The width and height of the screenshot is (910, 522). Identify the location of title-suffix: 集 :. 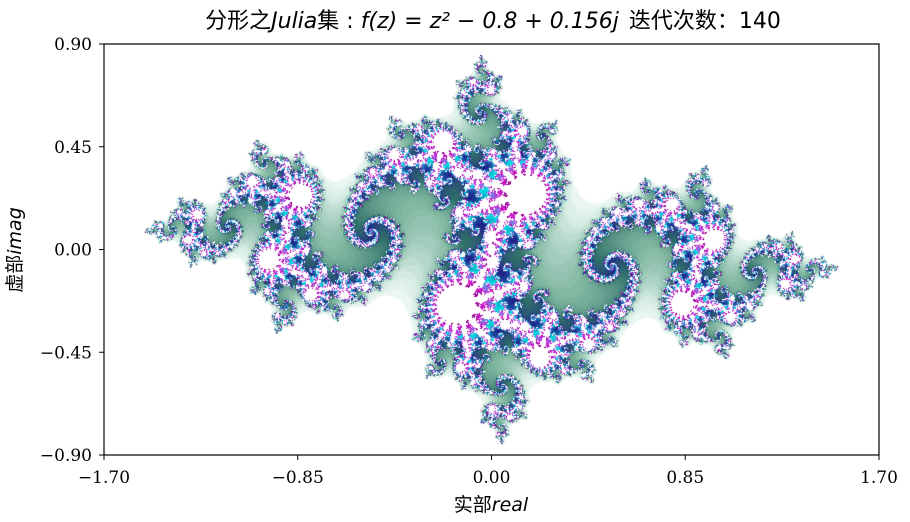
(338, 21).